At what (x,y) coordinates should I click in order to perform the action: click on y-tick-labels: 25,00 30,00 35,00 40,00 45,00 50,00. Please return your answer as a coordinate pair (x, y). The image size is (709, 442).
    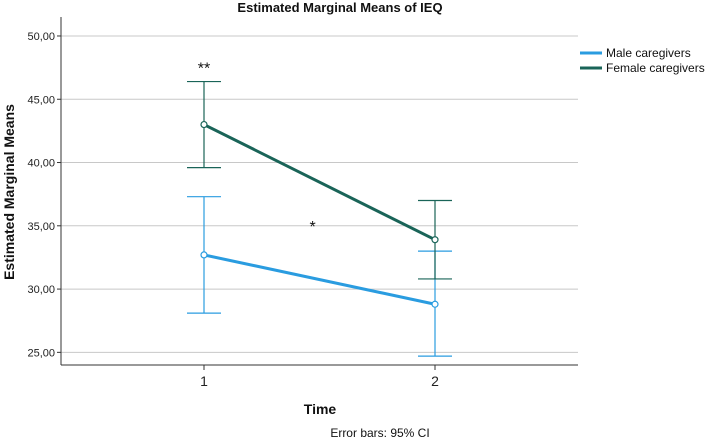
    Looking at the image, I should click on (41, 195).